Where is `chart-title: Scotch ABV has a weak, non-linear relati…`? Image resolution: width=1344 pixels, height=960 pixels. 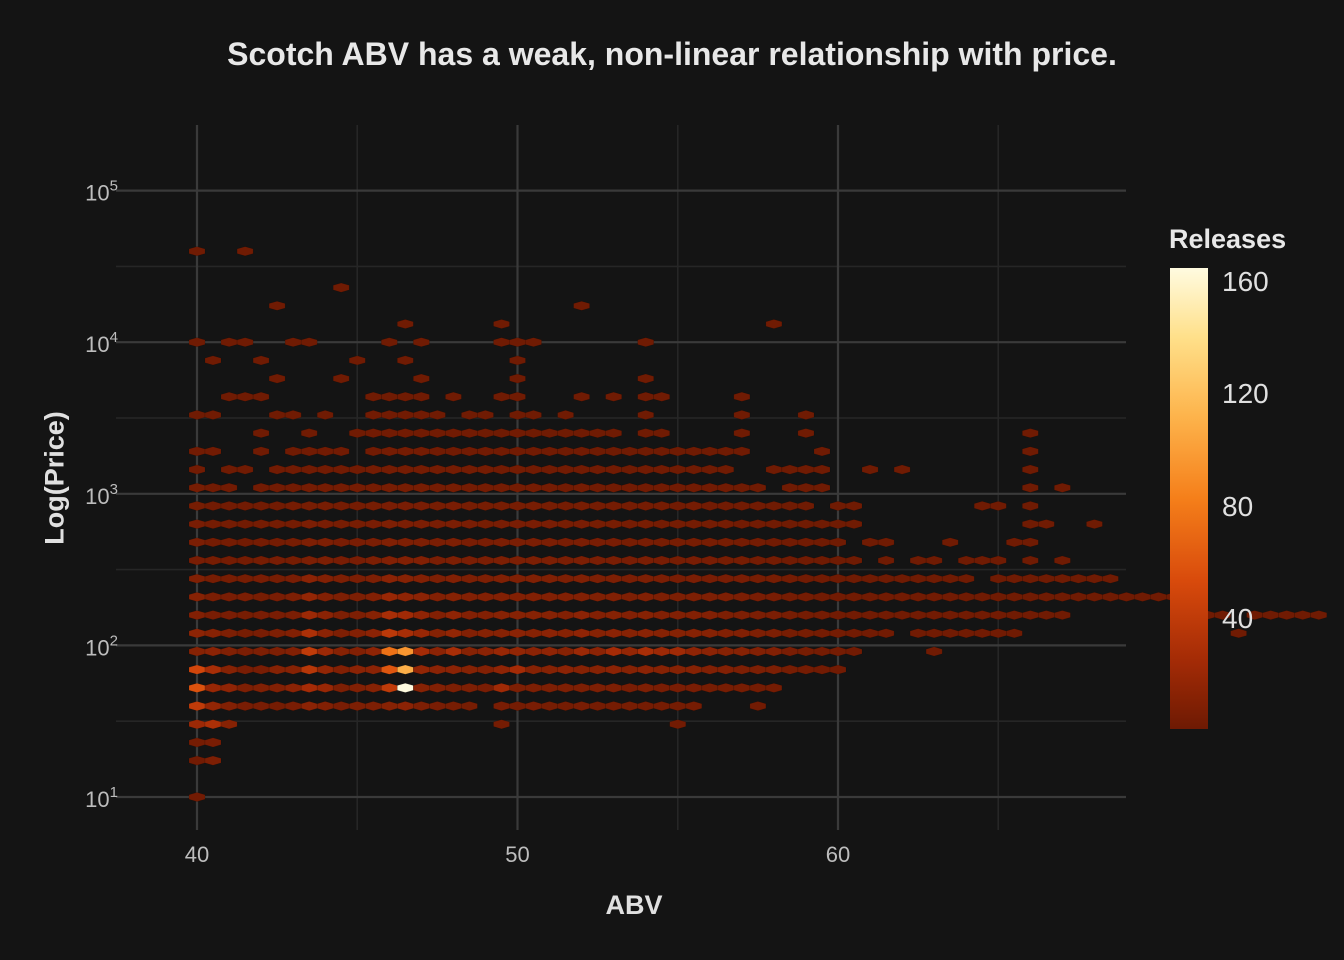
chart-title: Scotch ABV has a weak, non-linear relati… is located at coordinates (672, 54).